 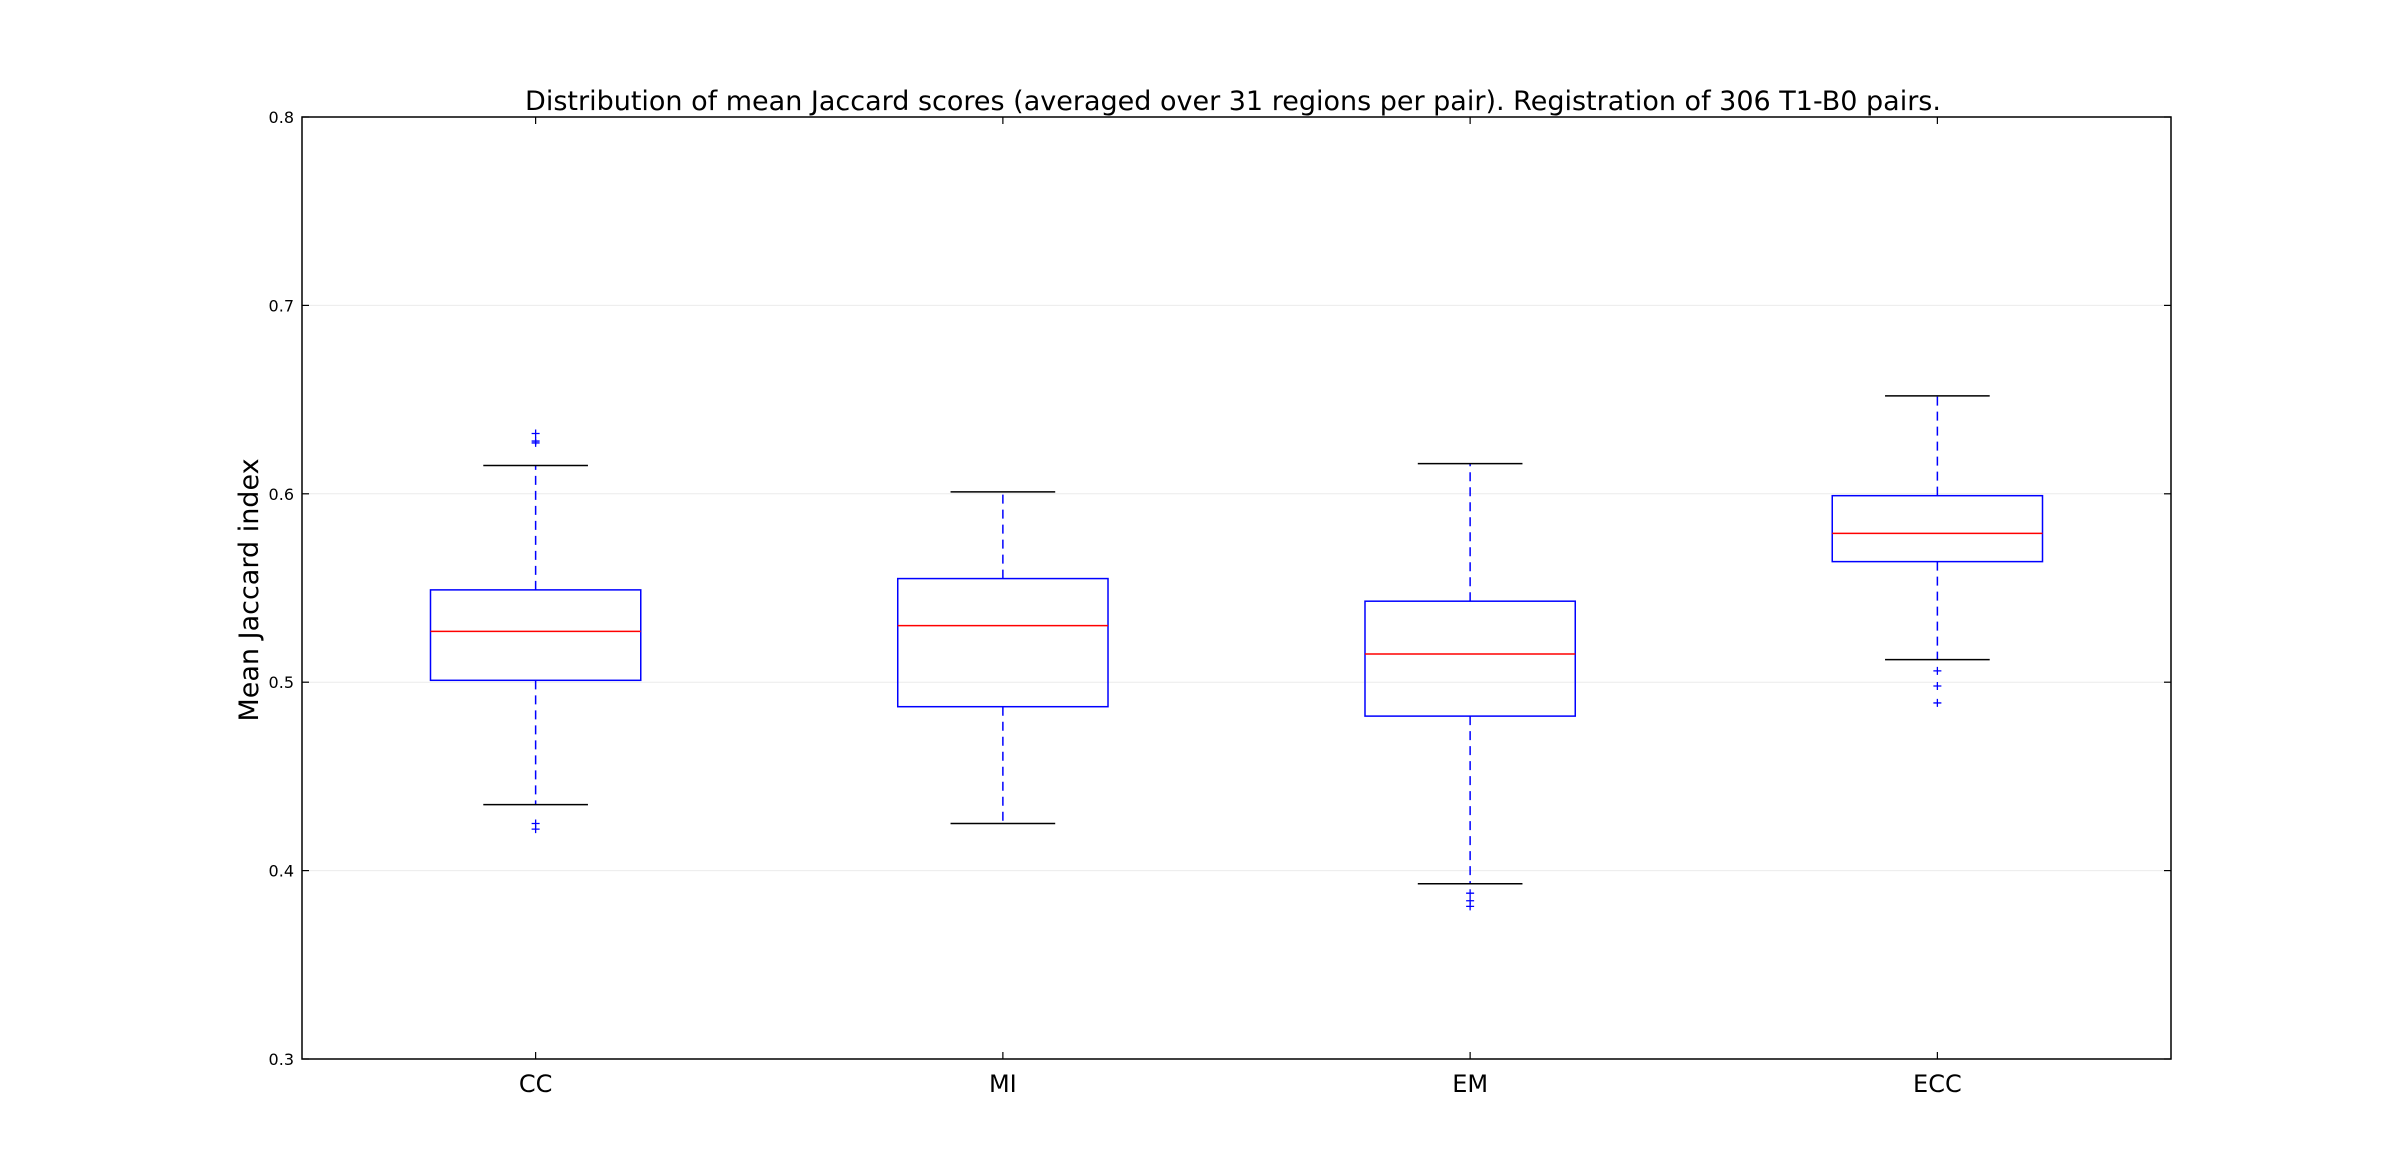 What do you see at coordinates (281, 117) in the screenshot?
I see `y-tick-label-5: 0.8` at bounding box center [281, 117].